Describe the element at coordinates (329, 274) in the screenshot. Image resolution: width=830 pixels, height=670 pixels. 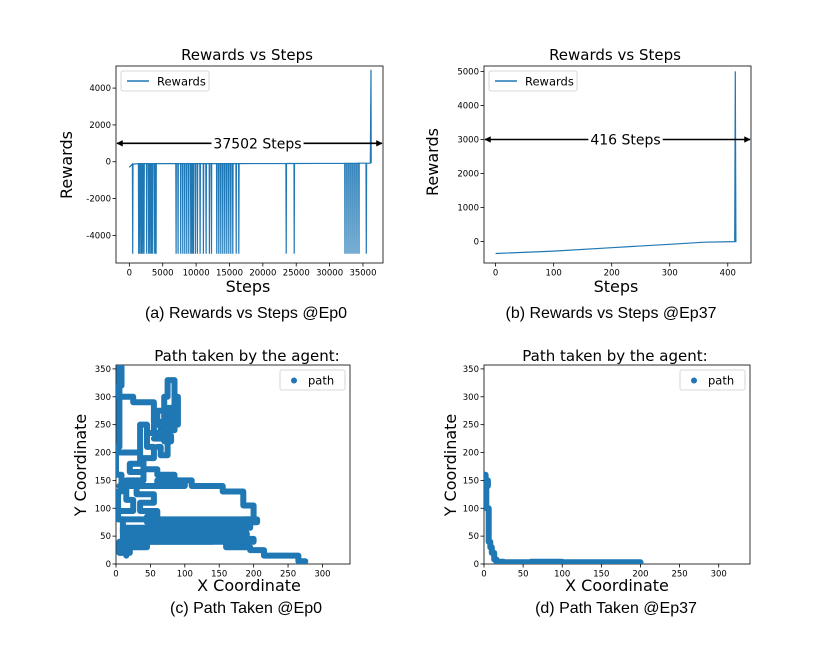
I see `x-tick-label: 30000` at that location.